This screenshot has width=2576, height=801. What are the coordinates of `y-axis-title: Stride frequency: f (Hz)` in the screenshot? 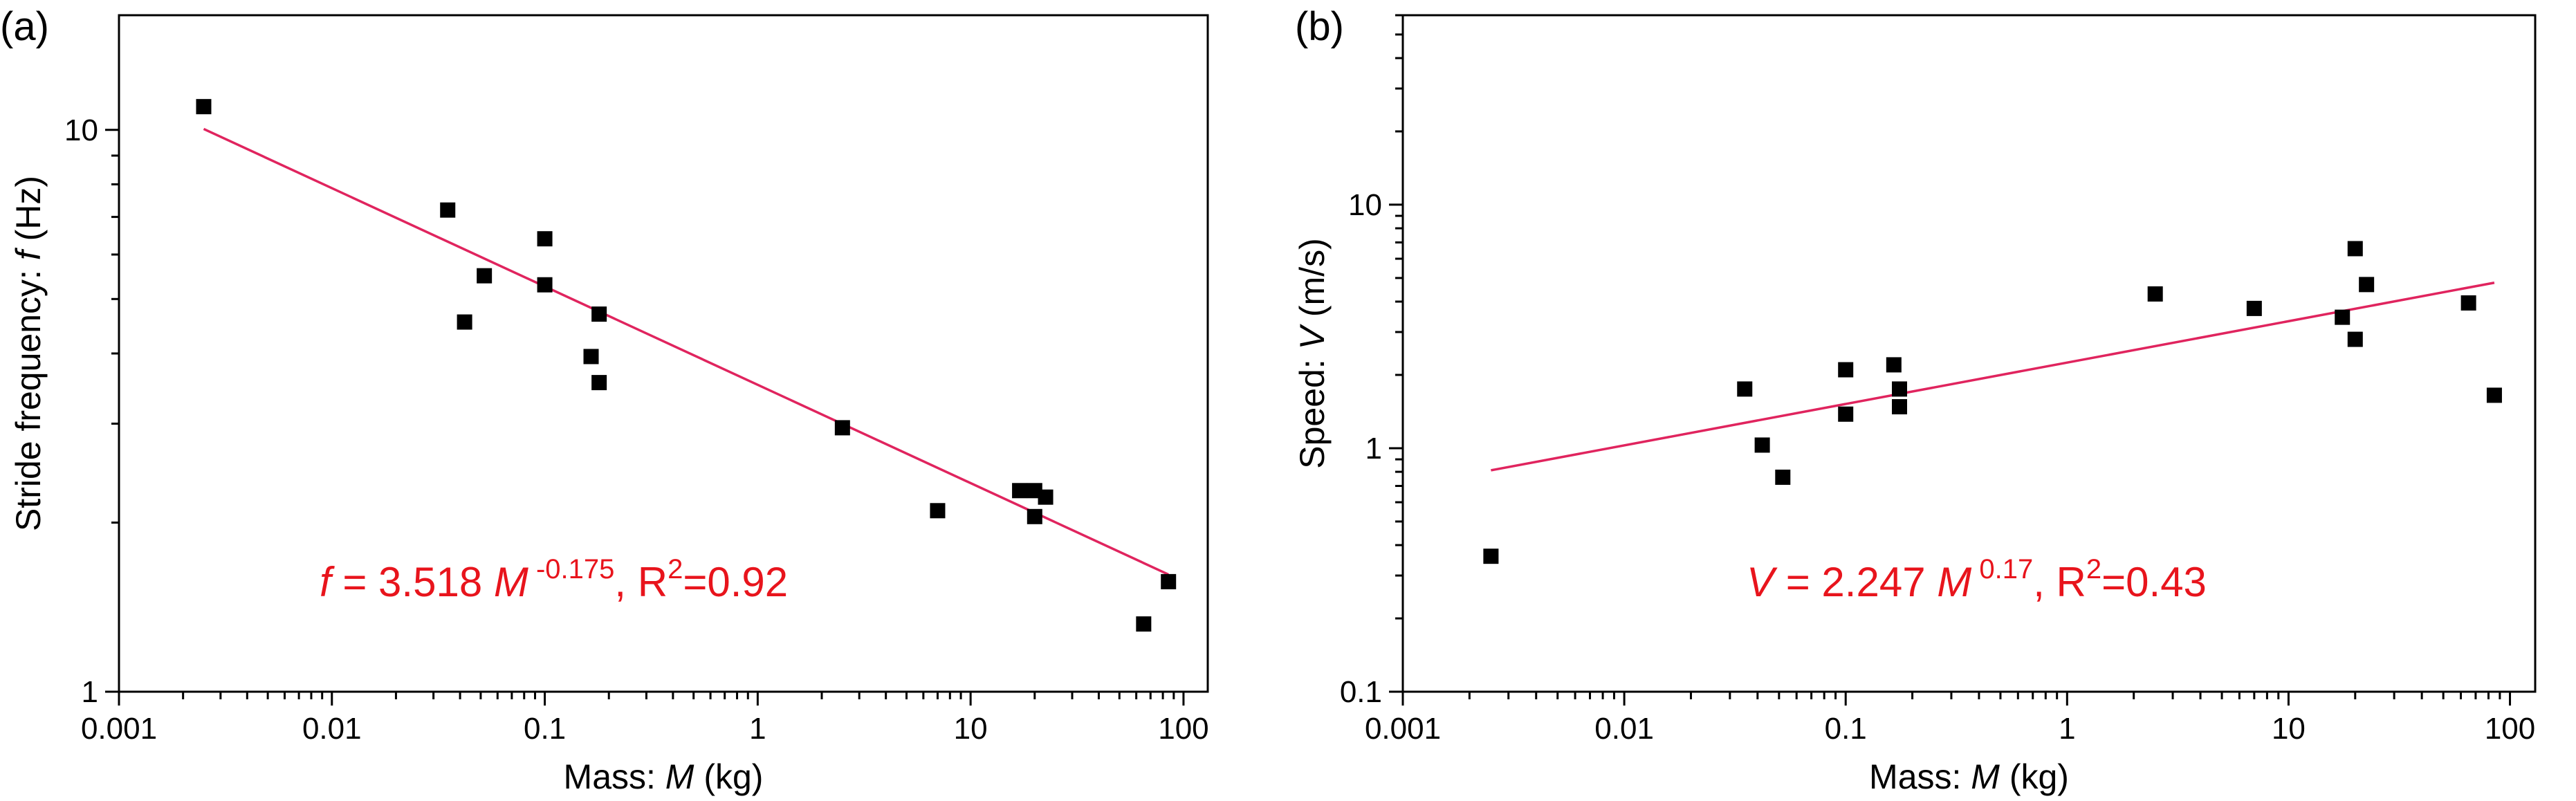 It's located at (28, 353).